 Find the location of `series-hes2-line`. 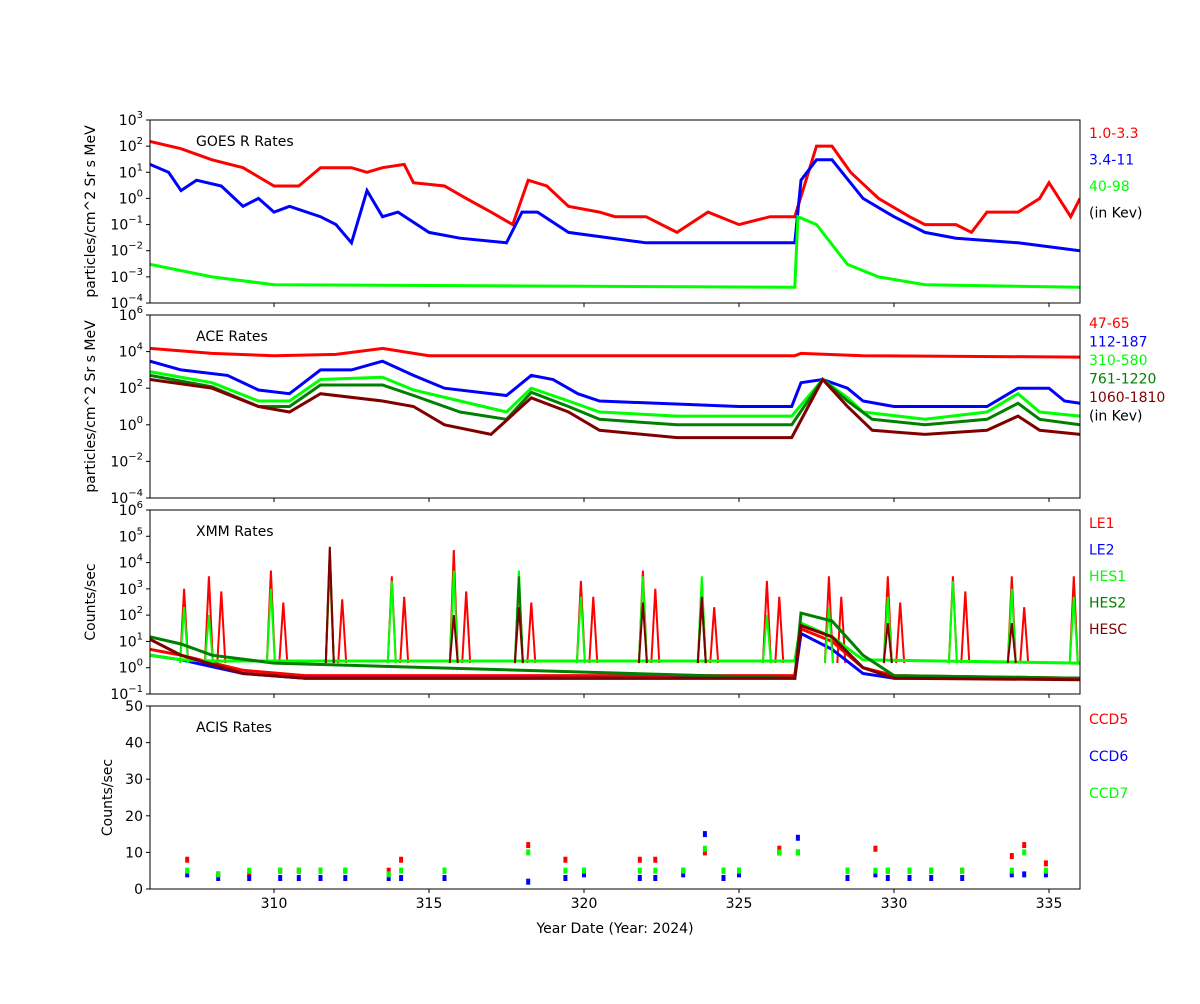

series-hes2-line is located at coordinates (615, 645).